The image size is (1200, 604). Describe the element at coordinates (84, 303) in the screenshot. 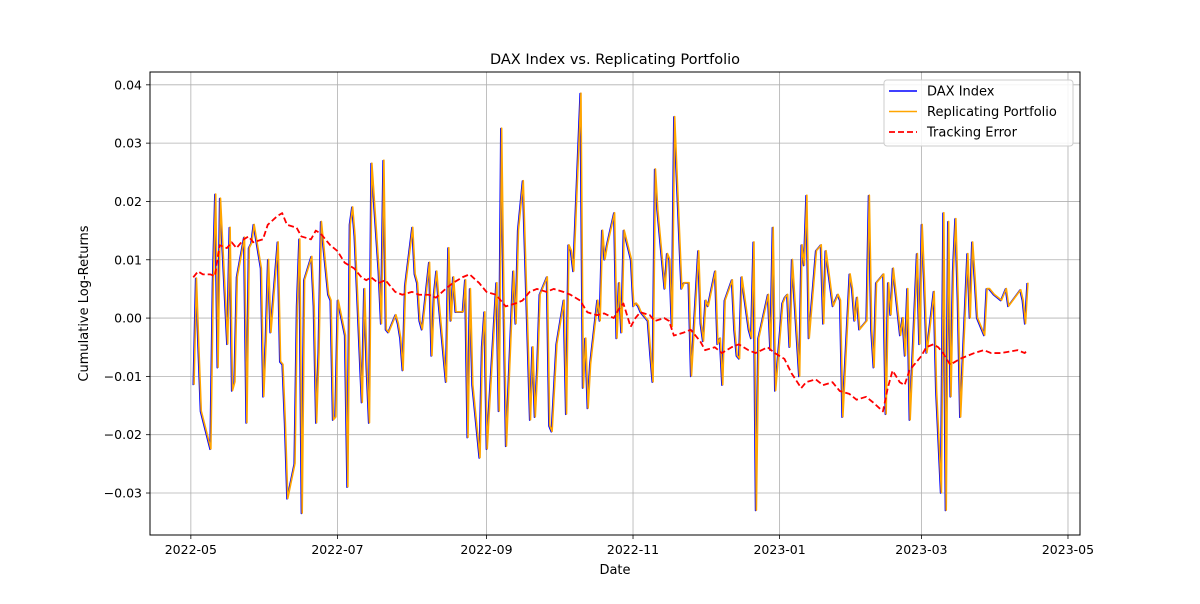

I see `y-axis-label: Cumulative Log-Returns` at that location.